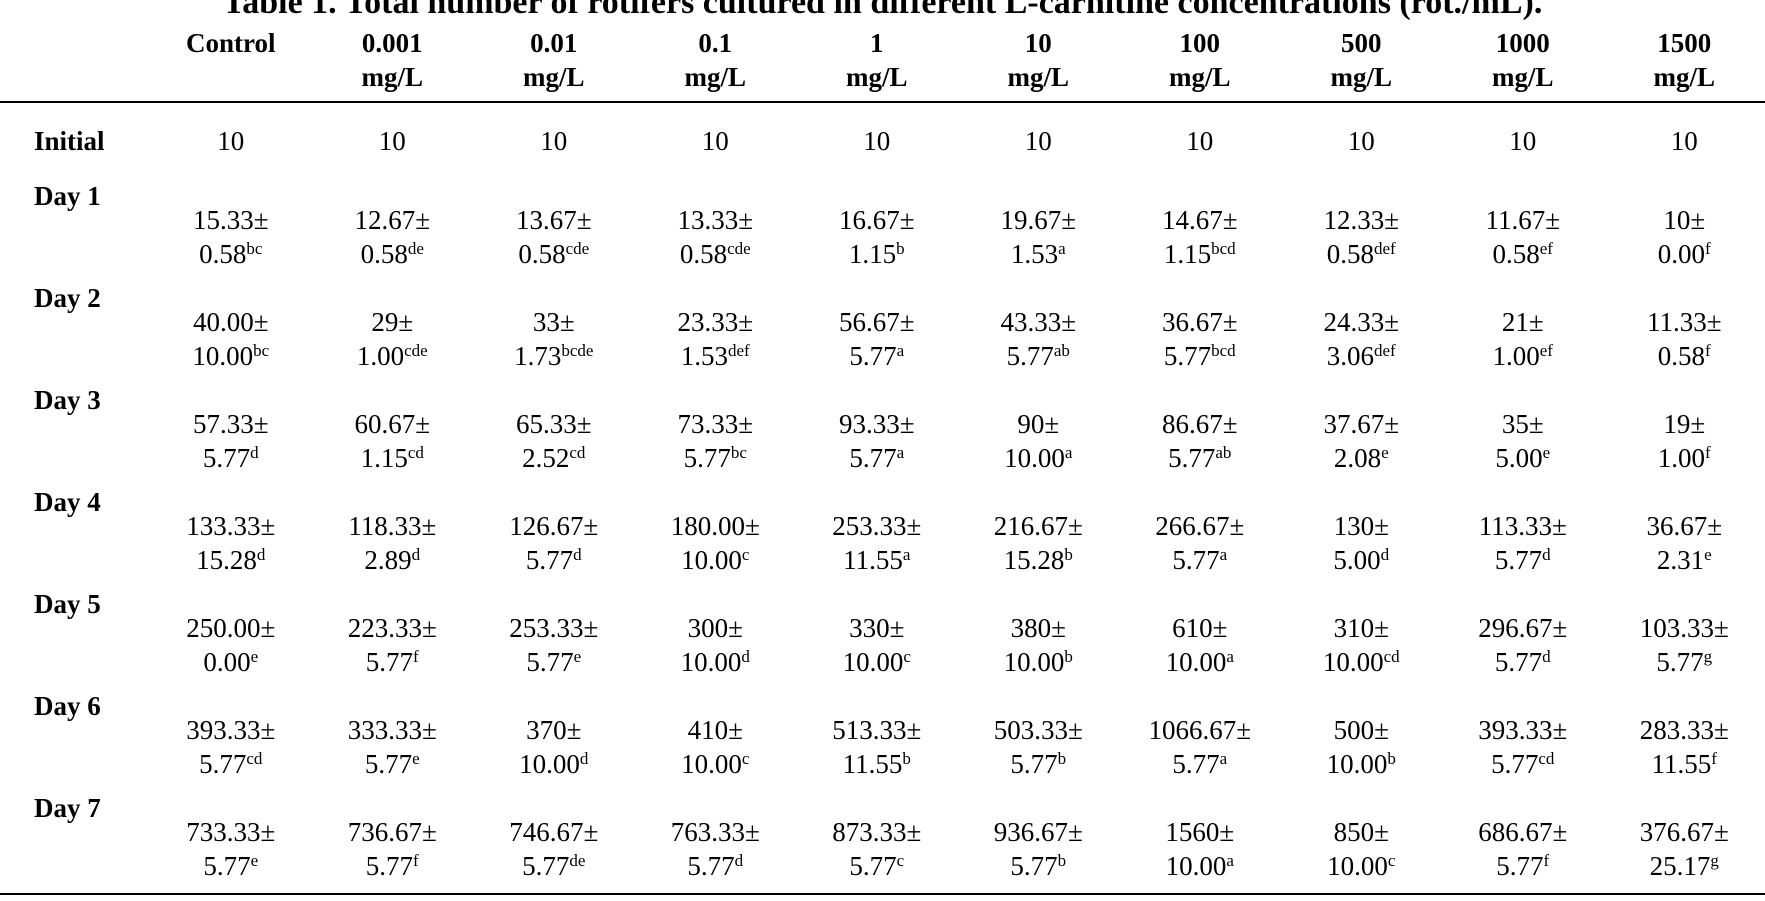 Image resolution: width=1765 pixels, height=901 pixels. What do you see at coordinates (1361, 526) in the screenshot?
I see `mean-value: 130±` at bounding box center [1361, 526].